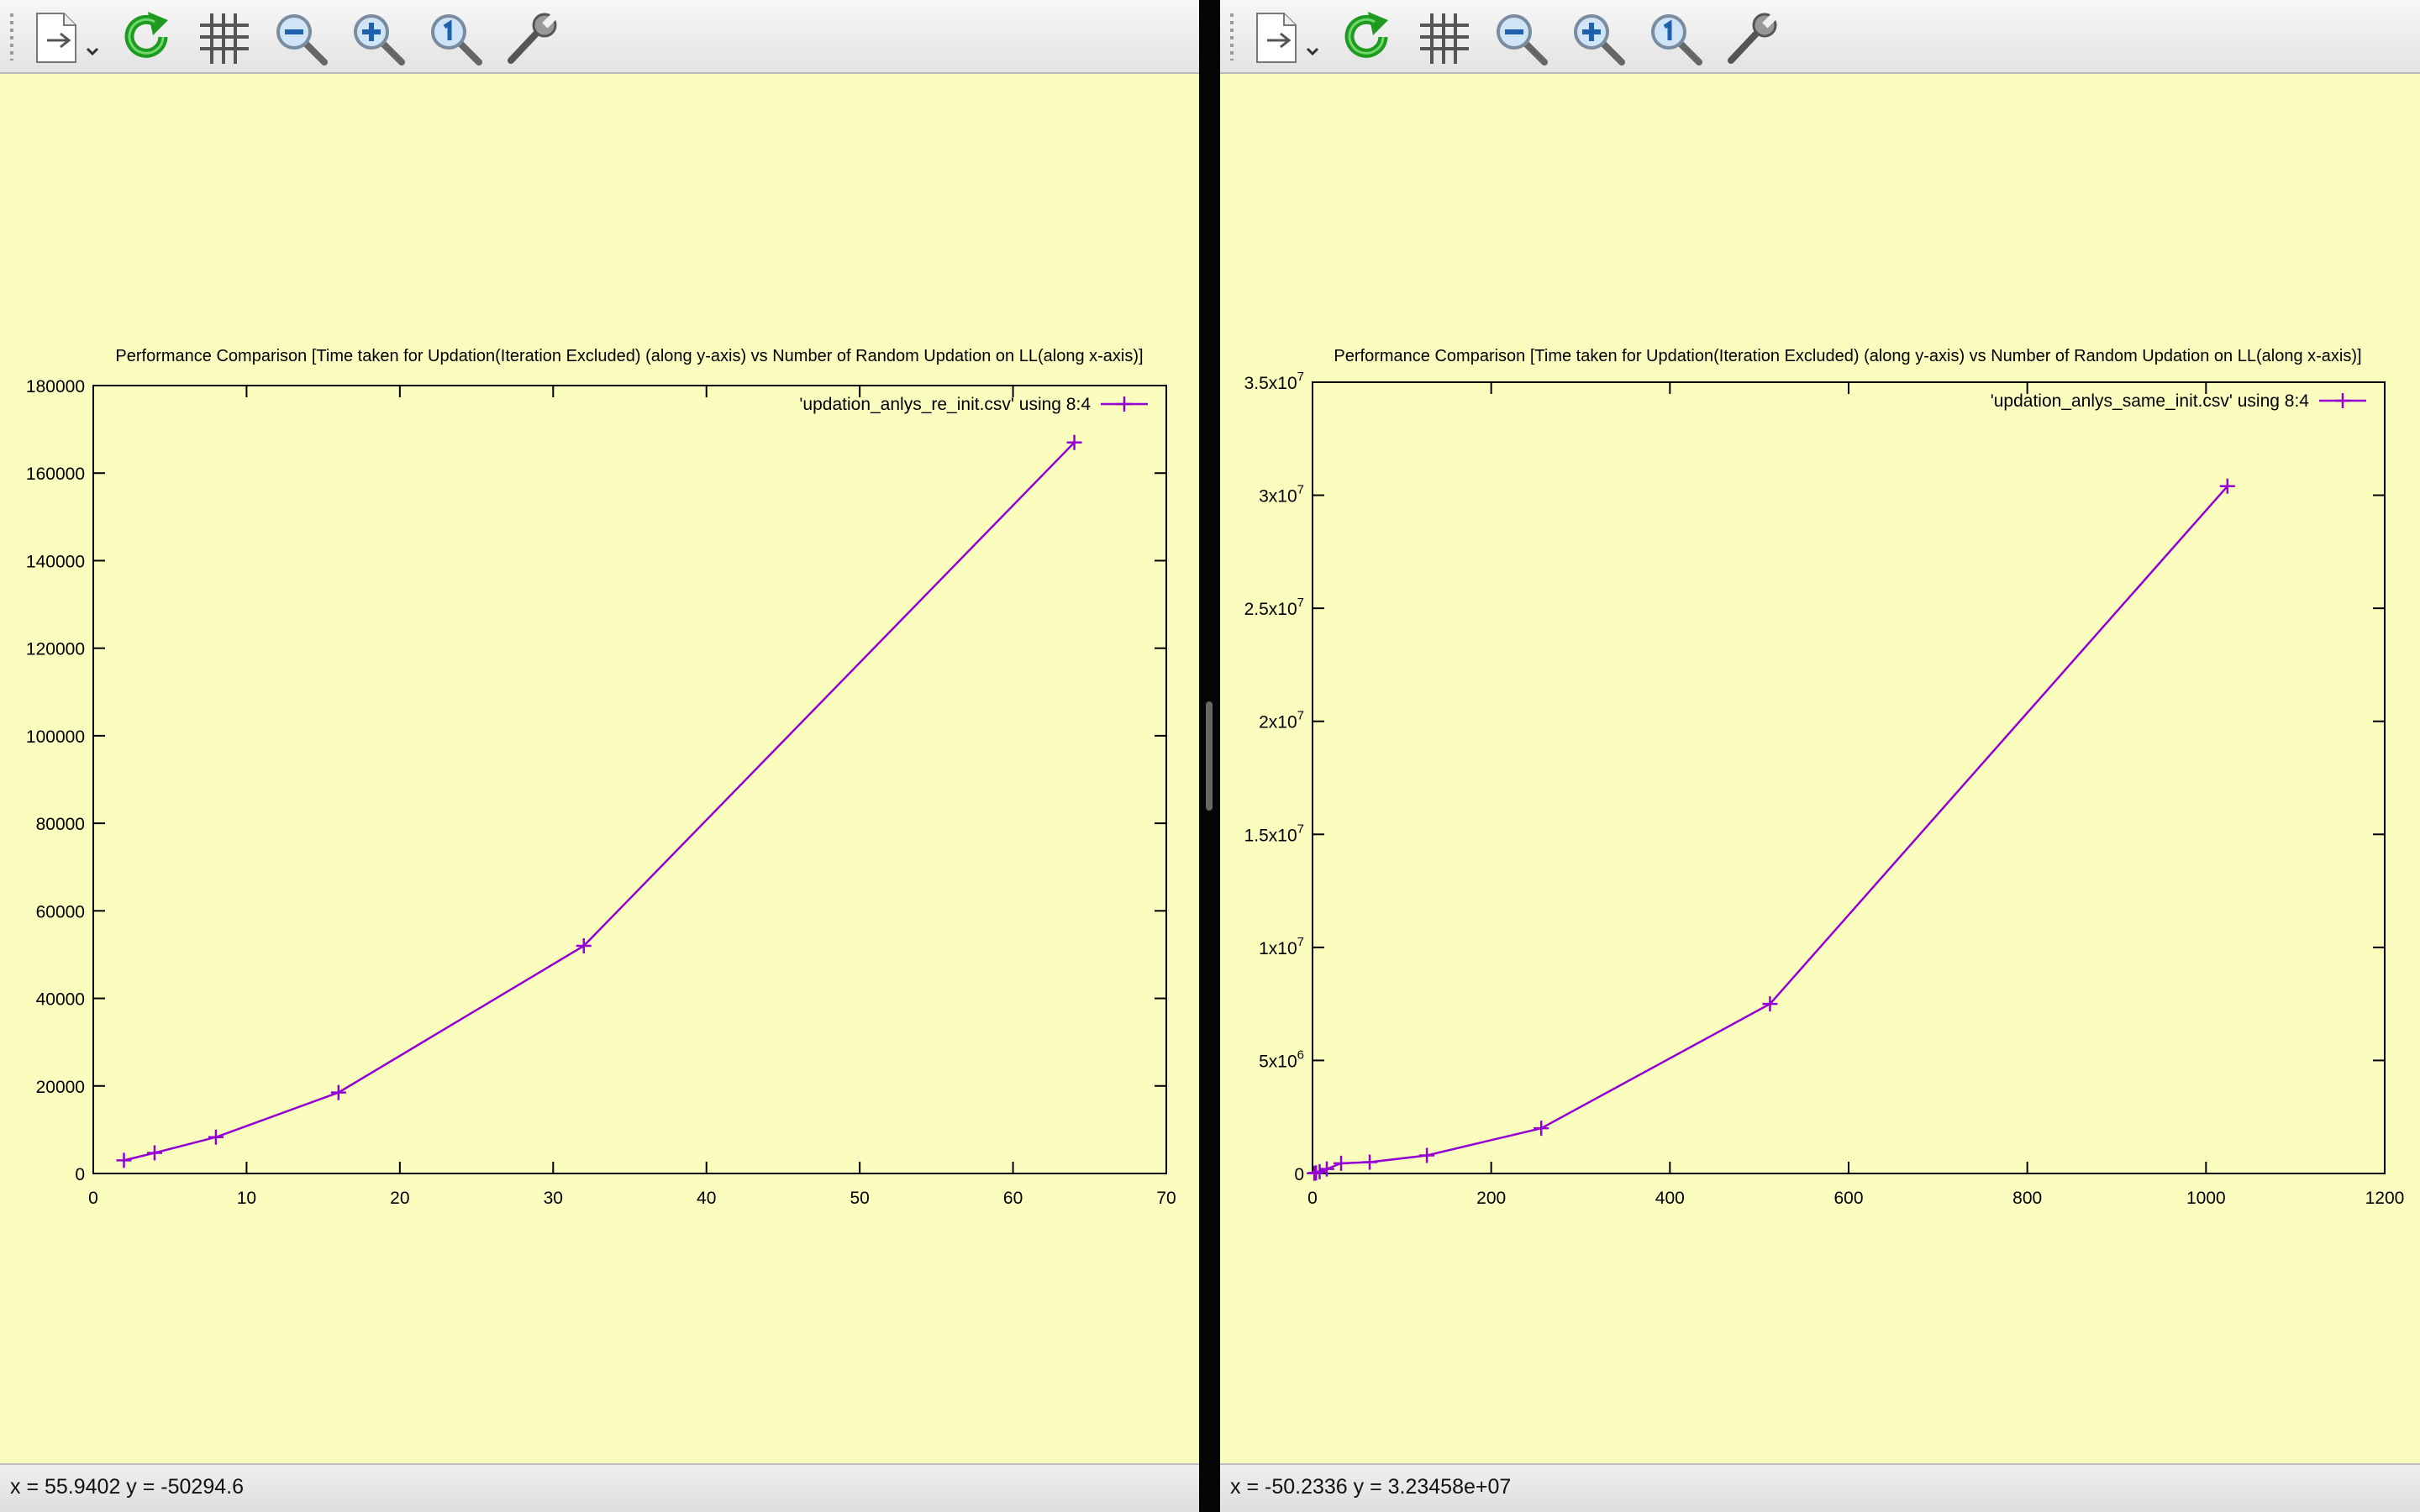 The image size is (2420, 1512). Describe the element at coordinates (1848, 1198) in the screenshot. I see `x-tick-label: 600` at that location.